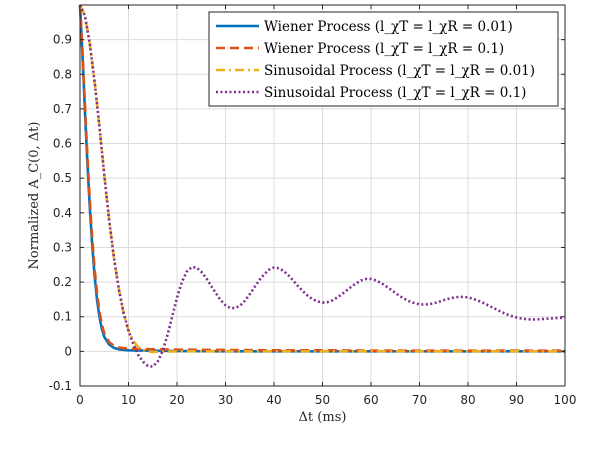 The image size is (598, 462). Describe the element at coordinates (399, 71) in the screenshot. I see `legend-label: Sinusoidal Process (l_χT = l_χR = 0.01)` at that location.